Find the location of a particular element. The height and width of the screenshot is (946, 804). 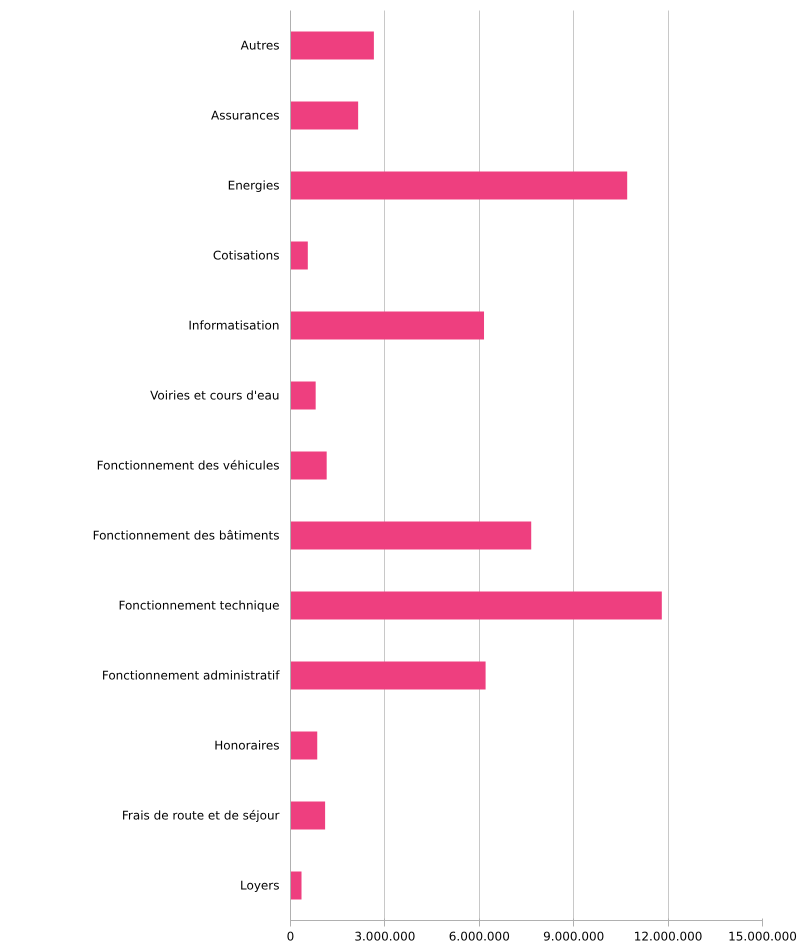

y-tick-label: Fonctionnement des bâtiments is located at coordinates (186, 535).